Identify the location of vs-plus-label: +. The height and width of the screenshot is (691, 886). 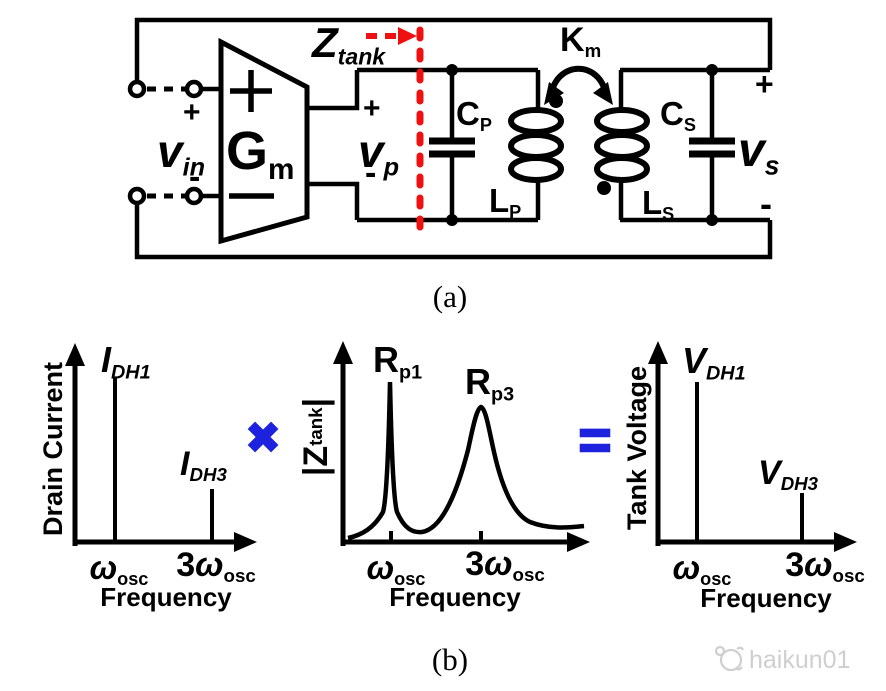
(764, 84).